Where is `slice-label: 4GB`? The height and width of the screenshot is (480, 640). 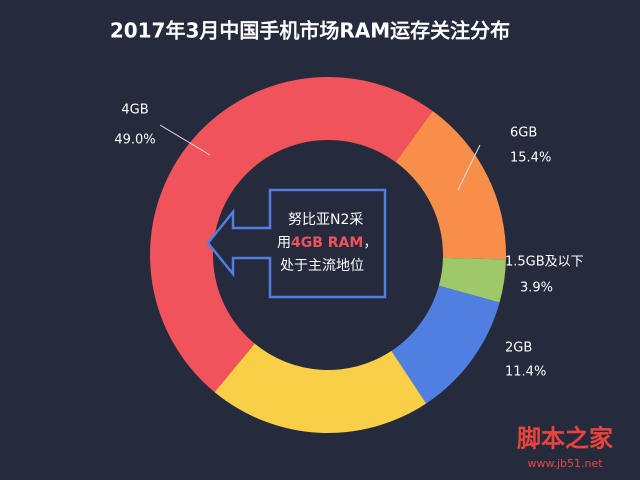
slice-label: 4GB is located at coordinates (134, 110).